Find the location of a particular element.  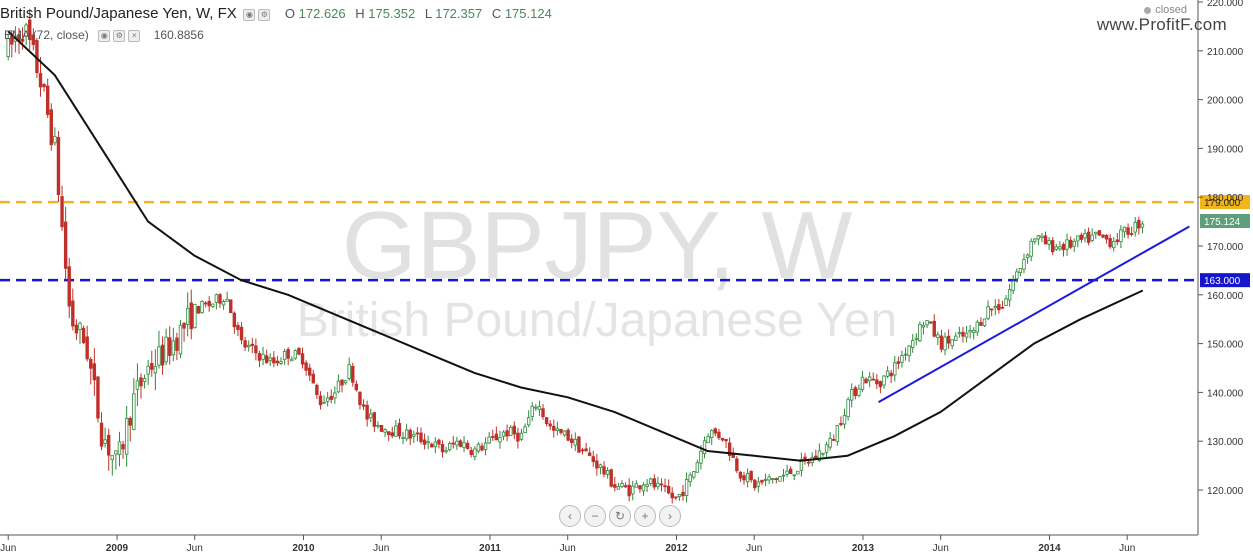

scroll-left-button: ‹ is located at coordinates (570, 516).